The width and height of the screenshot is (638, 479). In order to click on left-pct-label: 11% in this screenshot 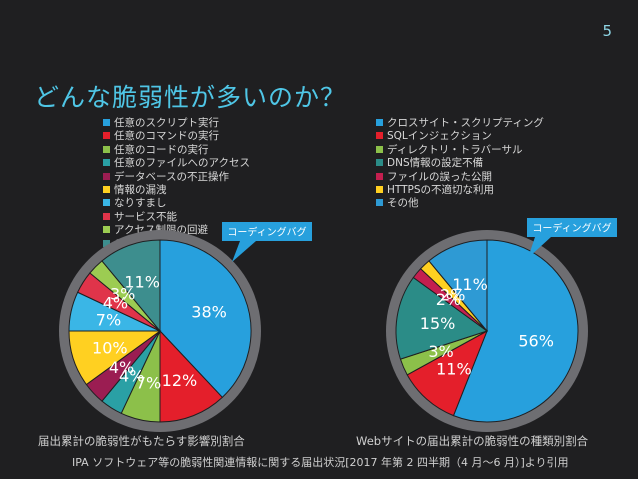, I will do `click(142, 281)`.